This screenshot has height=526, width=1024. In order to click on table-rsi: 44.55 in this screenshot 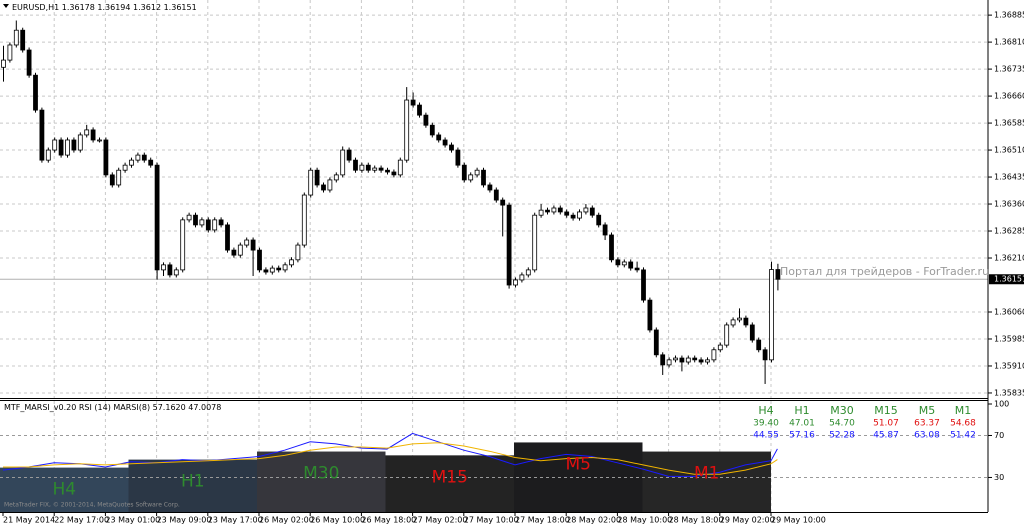, I will do `click(766, 436)`.